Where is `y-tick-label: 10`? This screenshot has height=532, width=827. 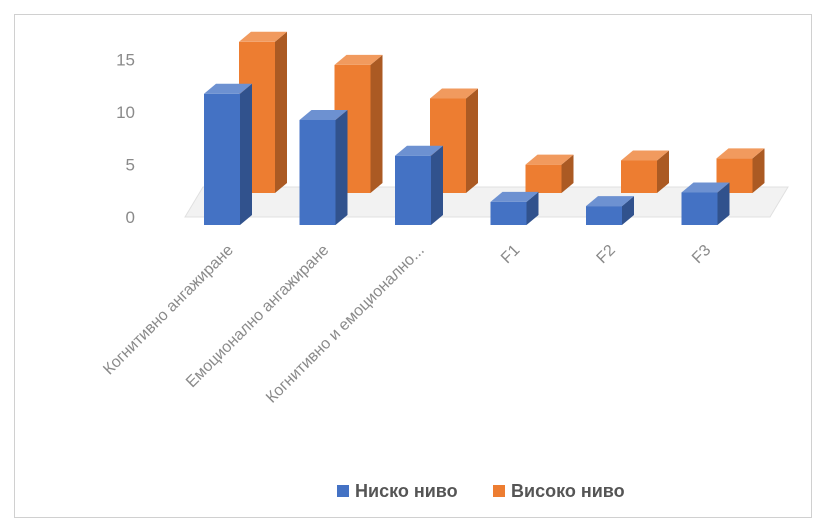
y-tick-label: 10 is located at coordinates (125, 112).